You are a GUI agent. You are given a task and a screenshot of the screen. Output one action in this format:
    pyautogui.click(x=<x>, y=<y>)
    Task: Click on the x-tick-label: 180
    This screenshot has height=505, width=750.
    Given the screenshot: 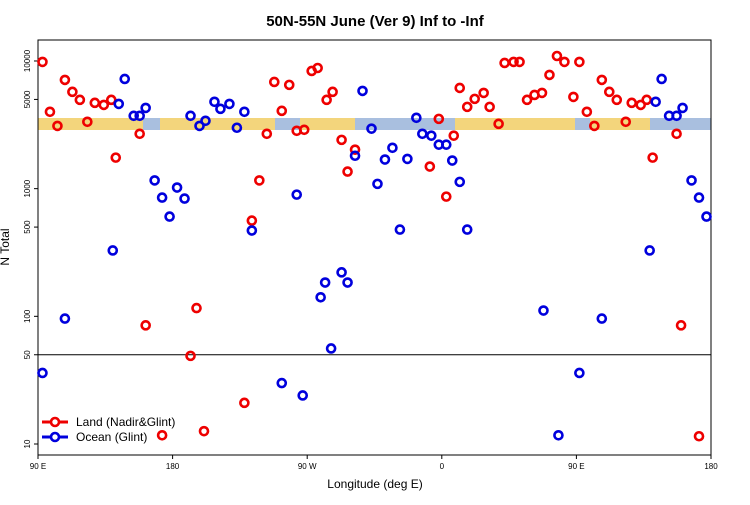 What is the action you would take?
    pyautogui.click(x=711, y=466)
    